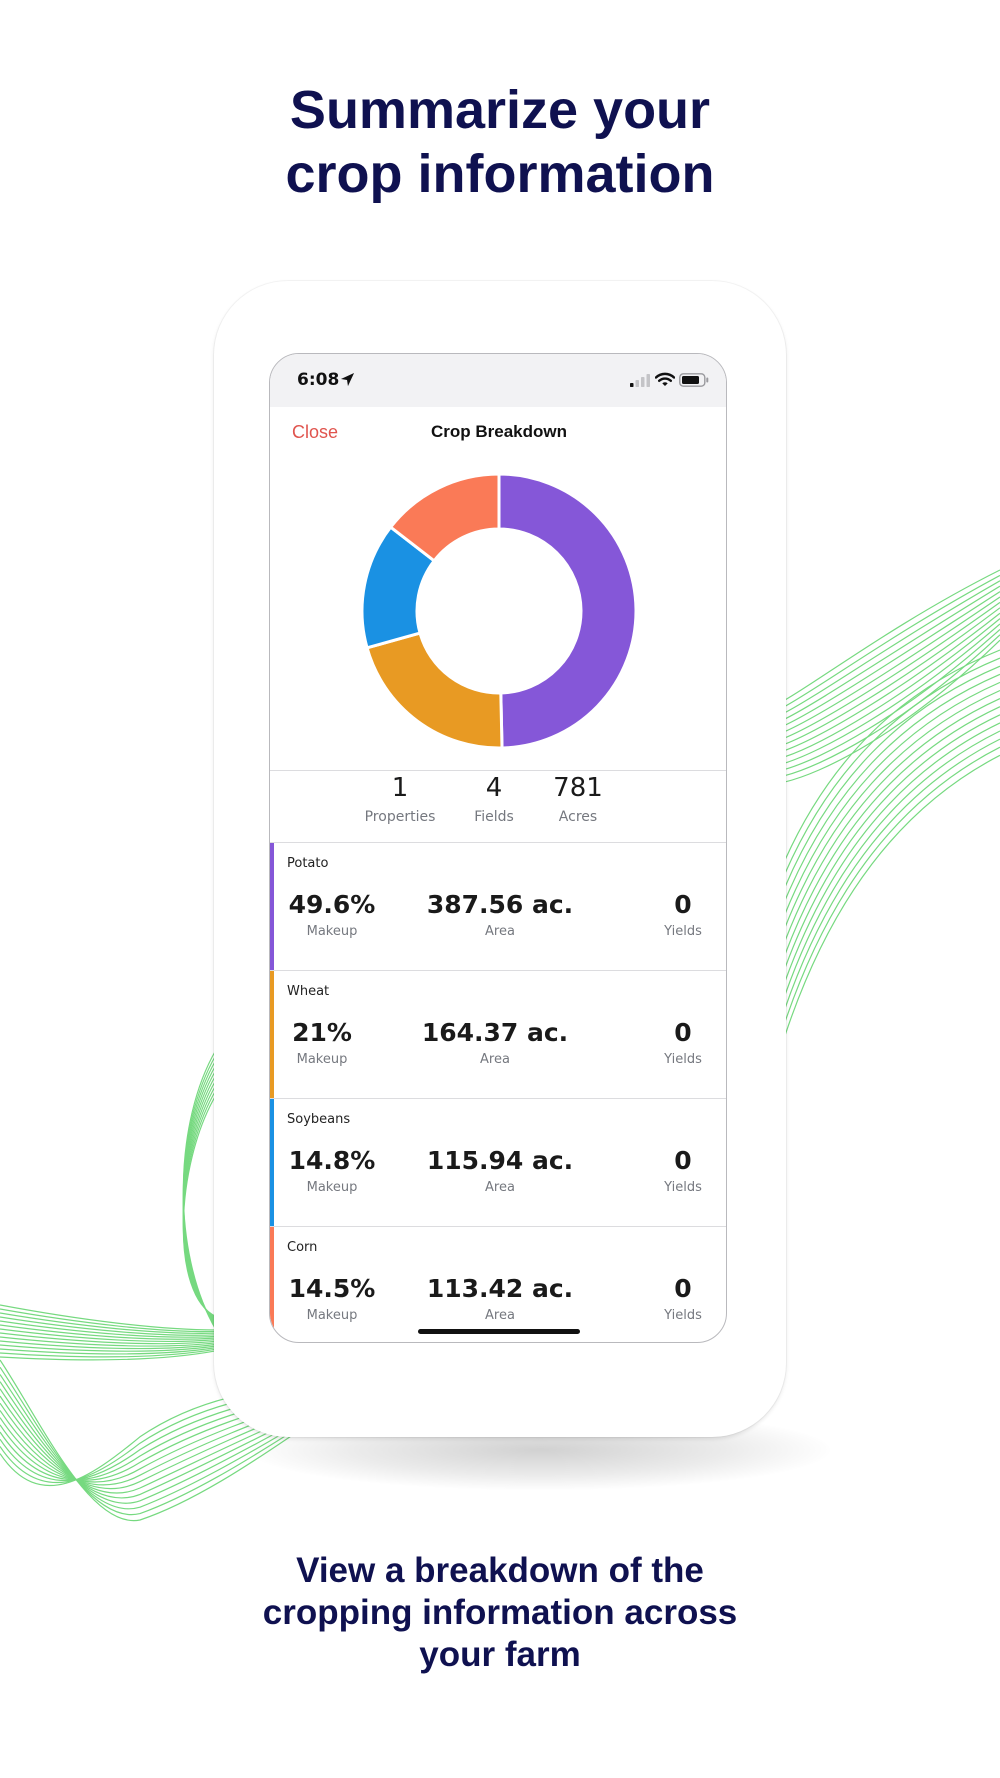  I want to click on makeup-metric: 14.5% Makeup, so click(332, 1299).